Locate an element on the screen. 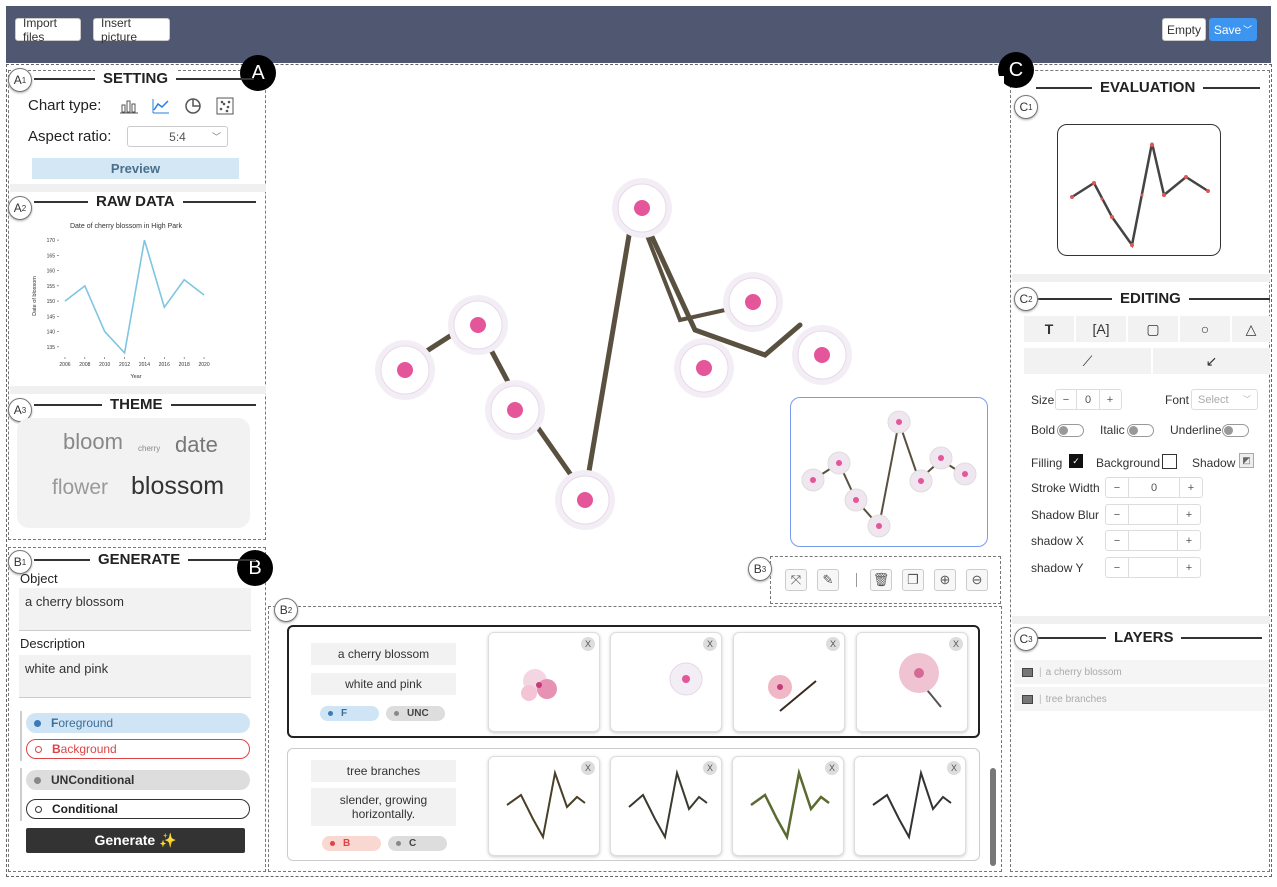  object-input: a cherry blossom is located at coordinates (135, 609).